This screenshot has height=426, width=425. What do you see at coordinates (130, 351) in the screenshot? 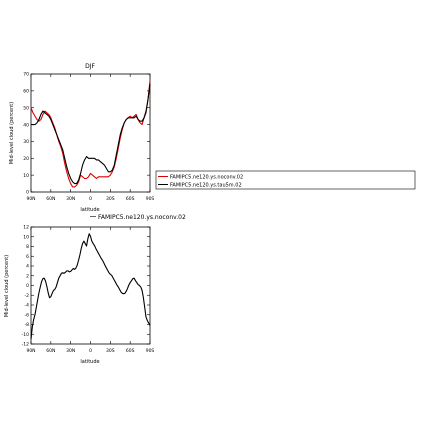
I see `bottom-x-tick-label: 60S` at bounding box center [130, 351].